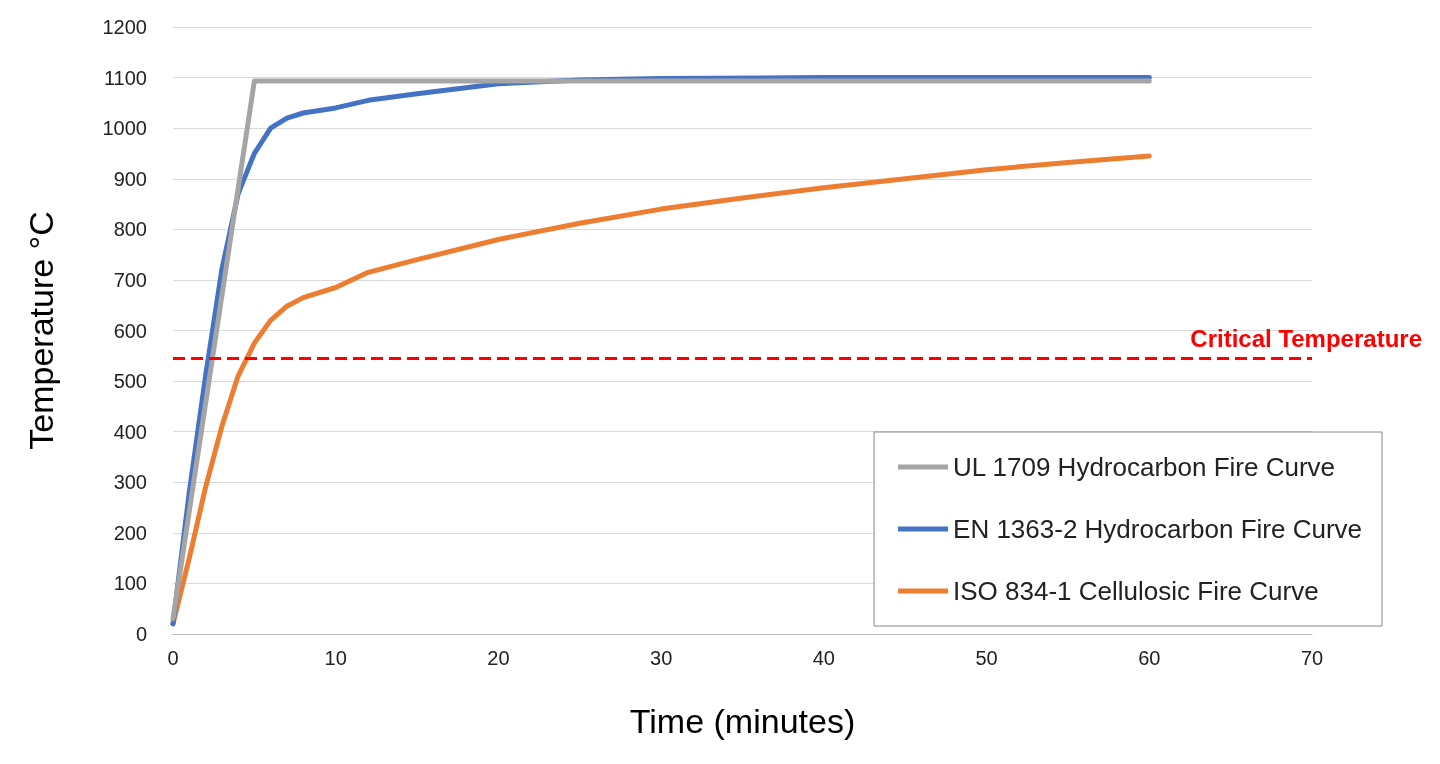  Describe the element at coordinates (661, 658) in the screenshot. I see `x-tick-label: 30` at that location.